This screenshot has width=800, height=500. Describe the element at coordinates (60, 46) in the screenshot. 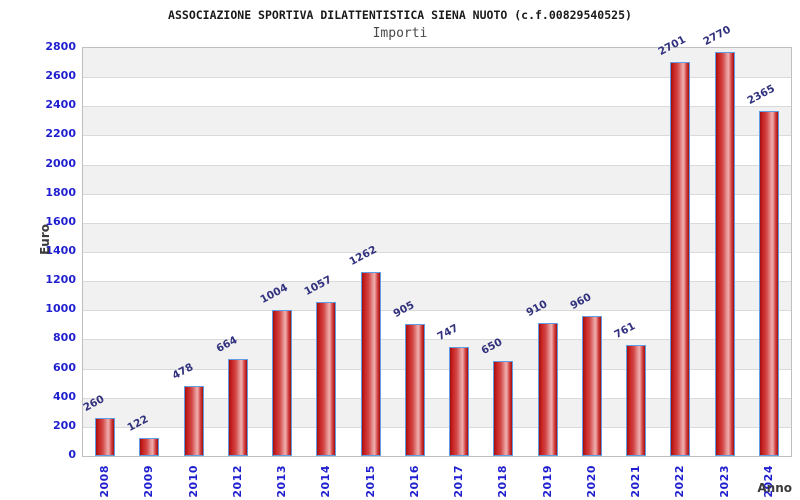

I see `y-tick-label: 2800` at that location.